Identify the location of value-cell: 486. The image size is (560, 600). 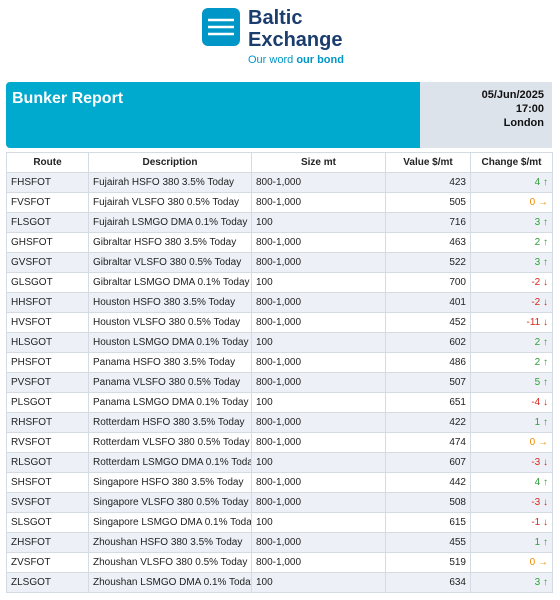
(428, 362).